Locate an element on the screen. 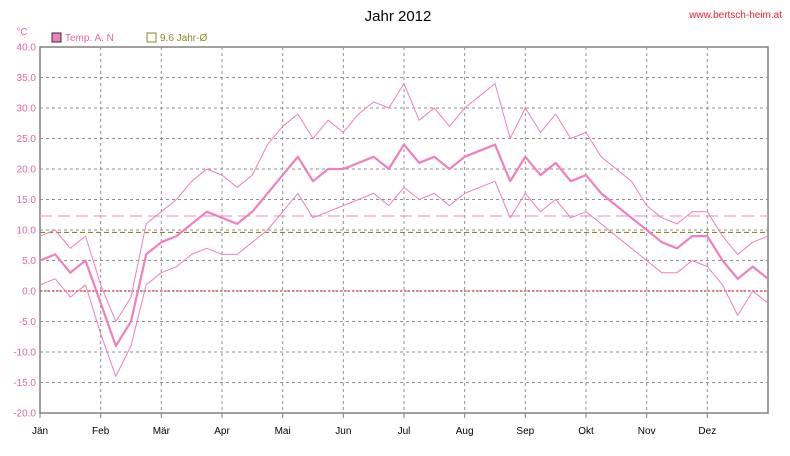 Image resolution: width=790 pixels, height=456 pixels. y-tick-label: 10.0 is located at coordinates (27, 231).